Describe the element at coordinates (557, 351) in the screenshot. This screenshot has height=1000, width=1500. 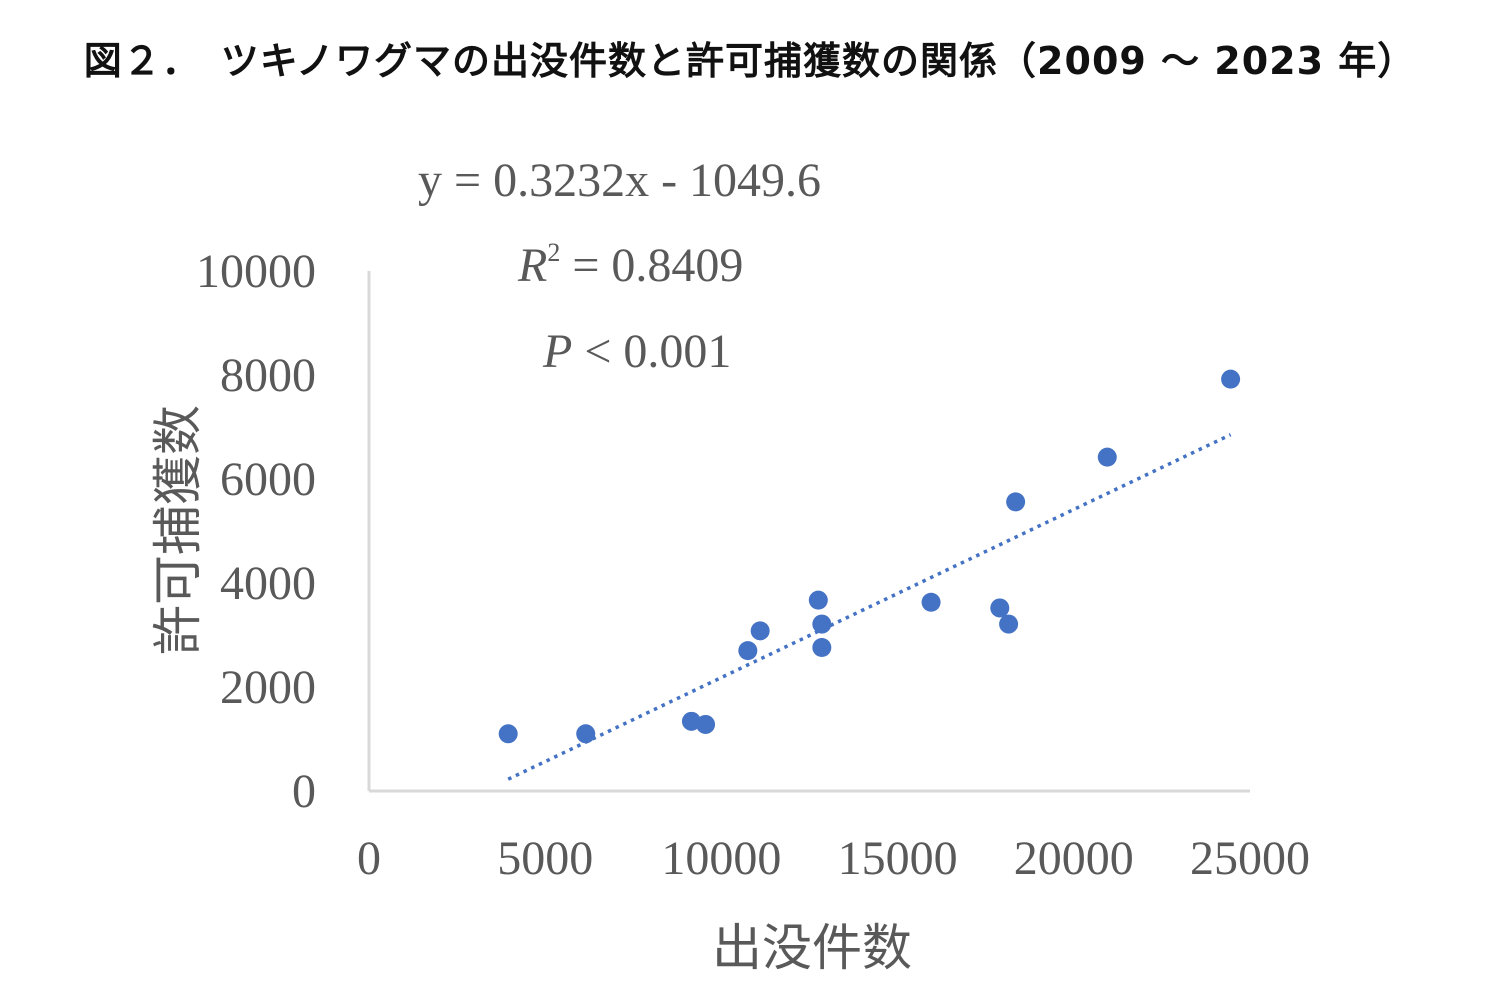
I see `p-symbol: P` at that location.